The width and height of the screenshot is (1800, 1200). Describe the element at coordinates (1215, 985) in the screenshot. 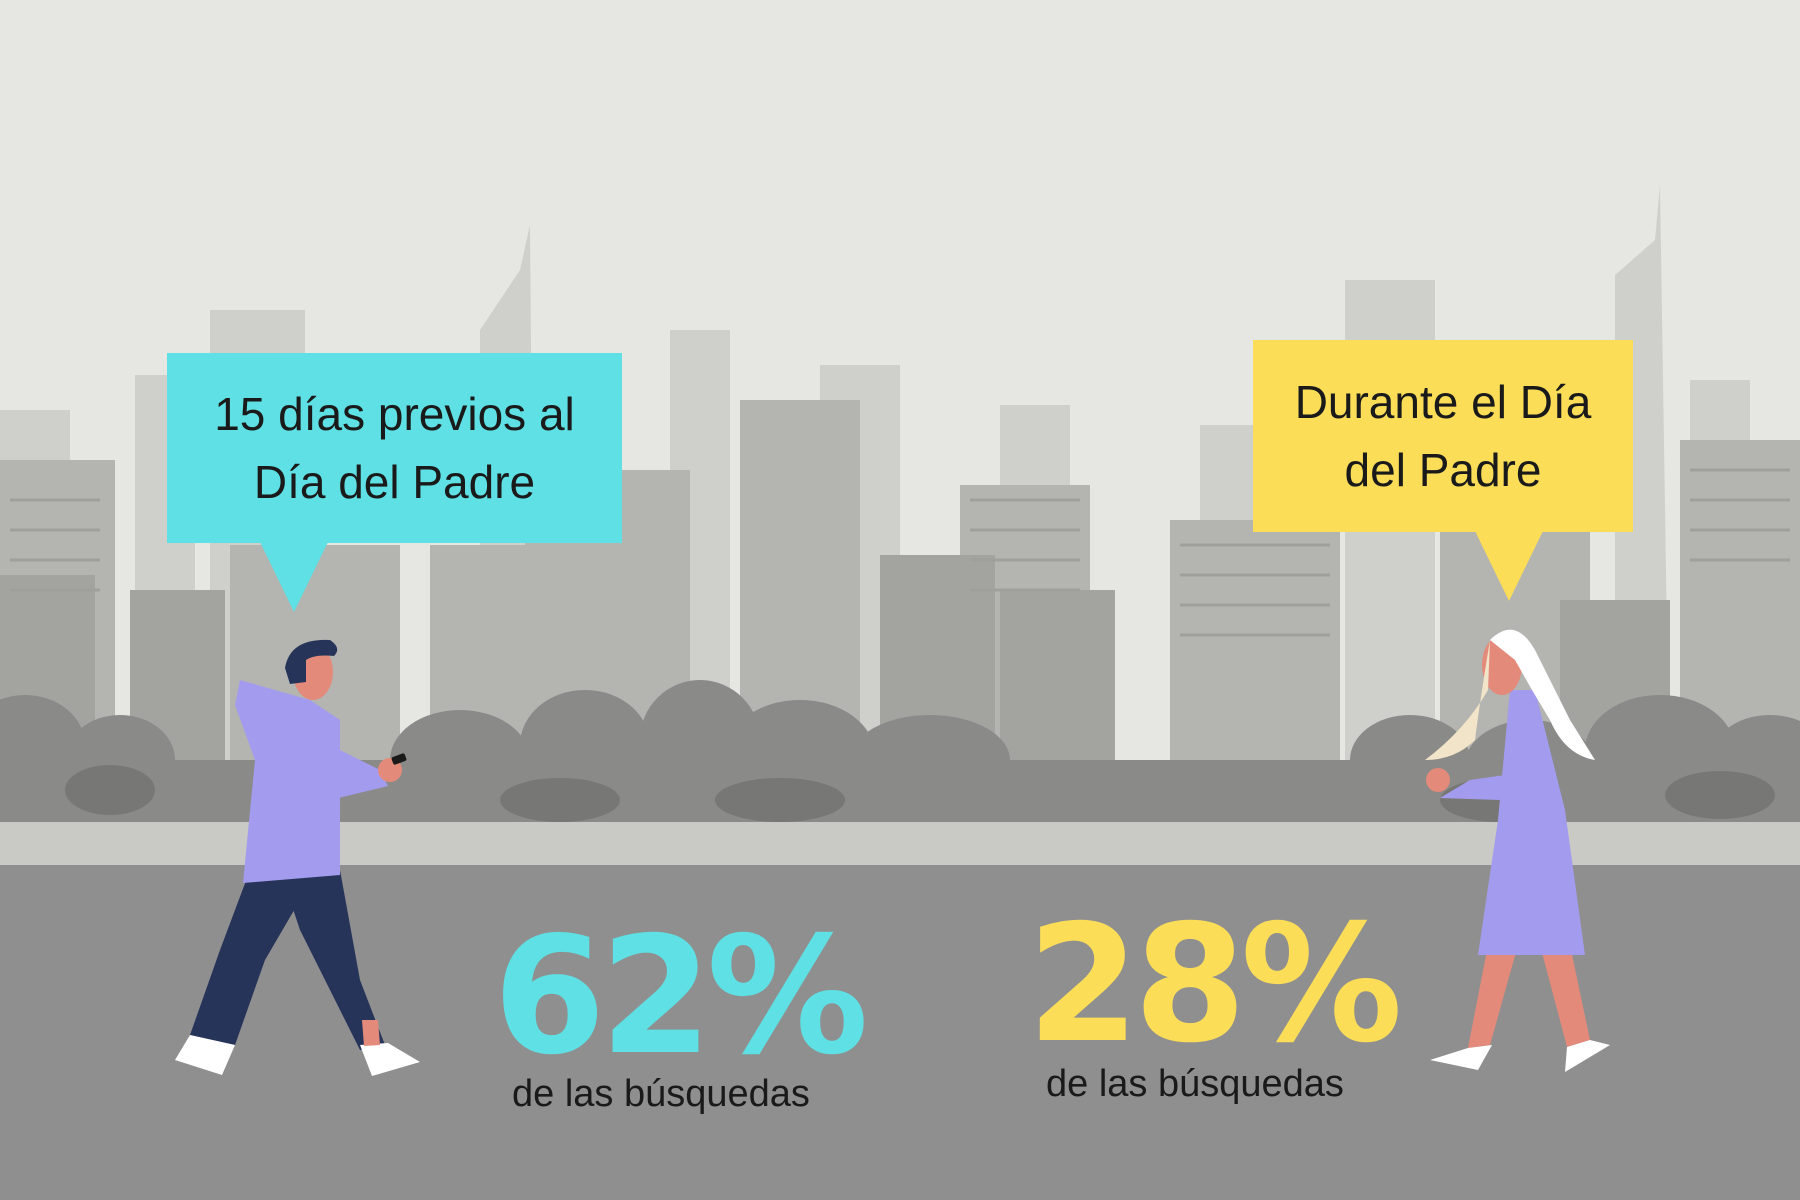

I see `stat-during-percentage: 28%` at that location.